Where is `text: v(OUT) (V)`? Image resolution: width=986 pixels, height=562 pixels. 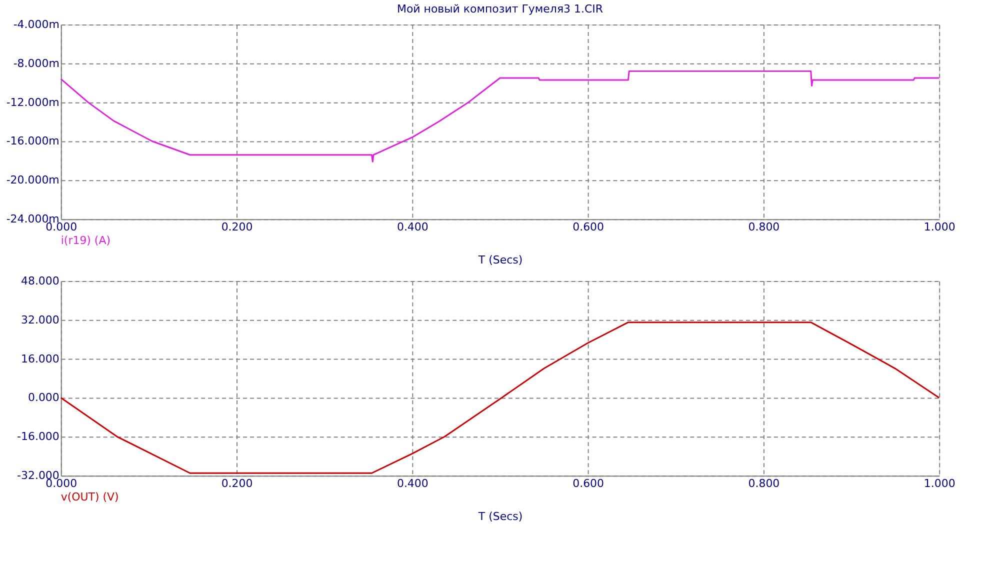 text: v(OUT) (V) is located at coordinates (89, 497).